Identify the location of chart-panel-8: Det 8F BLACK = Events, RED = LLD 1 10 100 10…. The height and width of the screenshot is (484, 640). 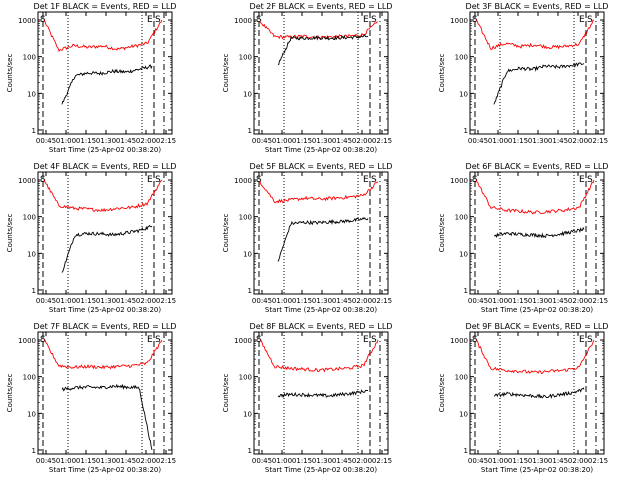
(307, 398).